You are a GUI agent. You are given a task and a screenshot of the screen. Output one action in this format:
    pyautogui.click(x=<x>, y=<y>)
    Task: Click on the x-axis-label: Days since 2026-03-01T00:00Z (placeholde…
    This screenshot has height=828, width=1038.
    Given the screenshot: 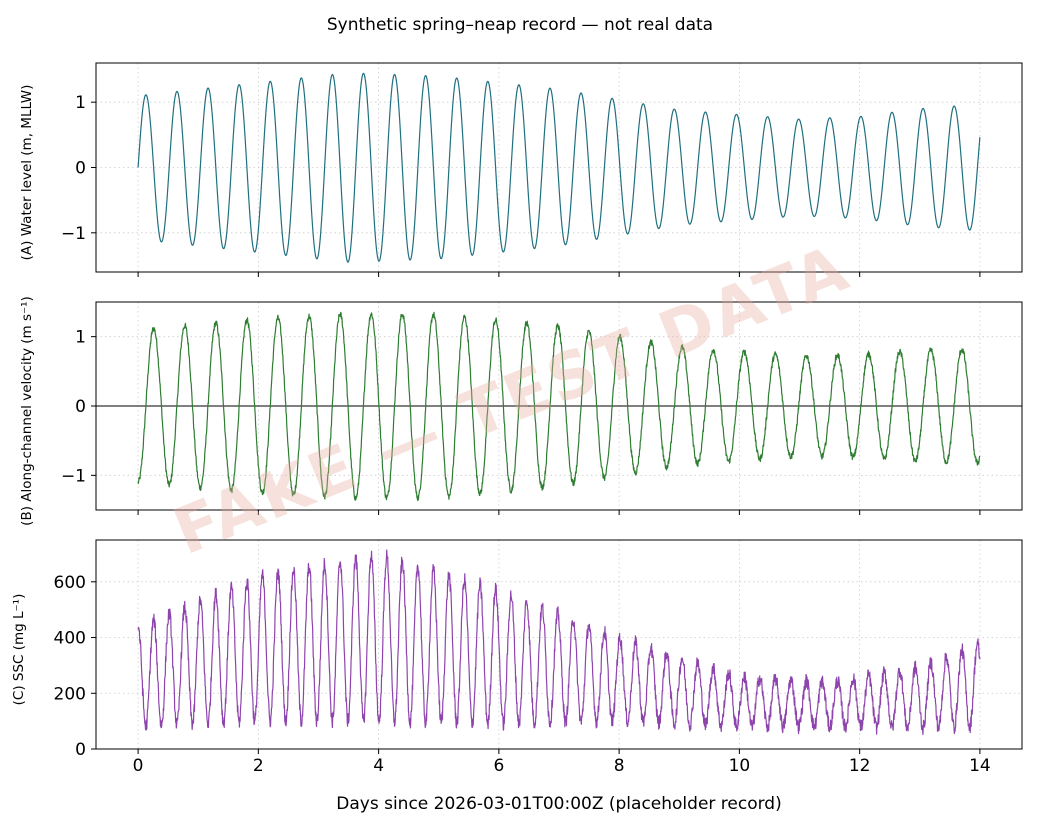 What is the action you would take?
    pyautogui.click(x=558, y=804)
    